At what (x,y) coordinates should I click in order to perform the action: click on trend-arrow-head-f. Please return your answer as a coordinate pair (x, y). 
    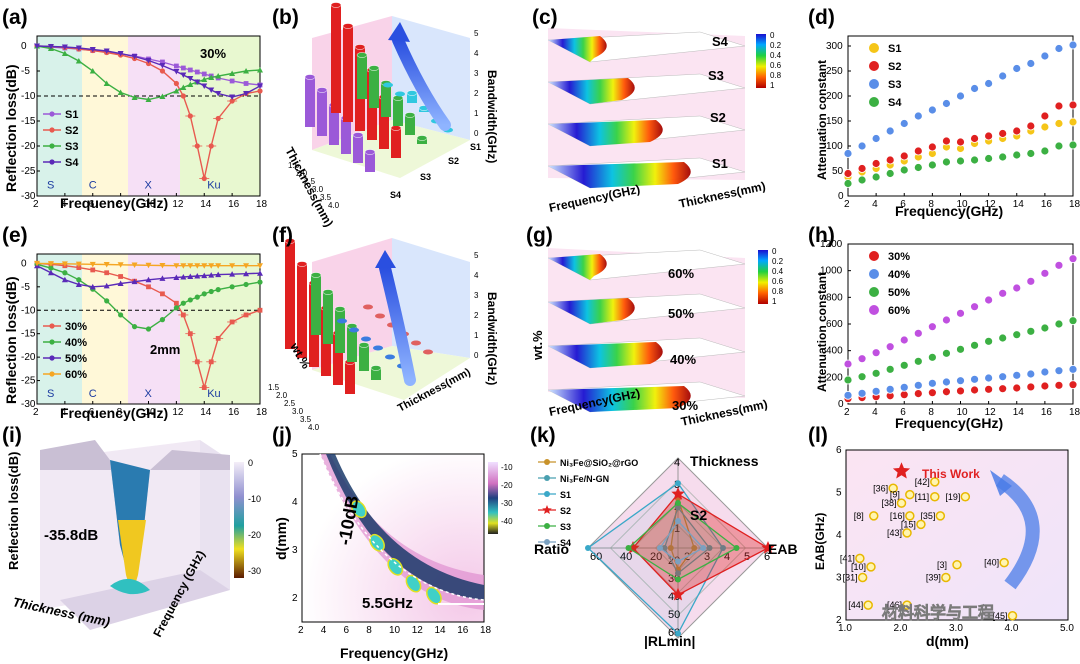
    Looking at the image, I should click on (385, 259).